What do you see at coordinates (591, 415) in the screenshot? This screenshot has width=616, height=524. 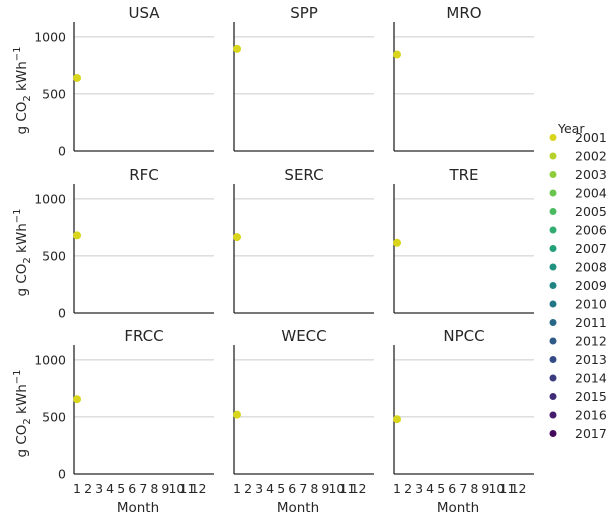 I see `legend-label: 2016` at bounding box center [591, 415].